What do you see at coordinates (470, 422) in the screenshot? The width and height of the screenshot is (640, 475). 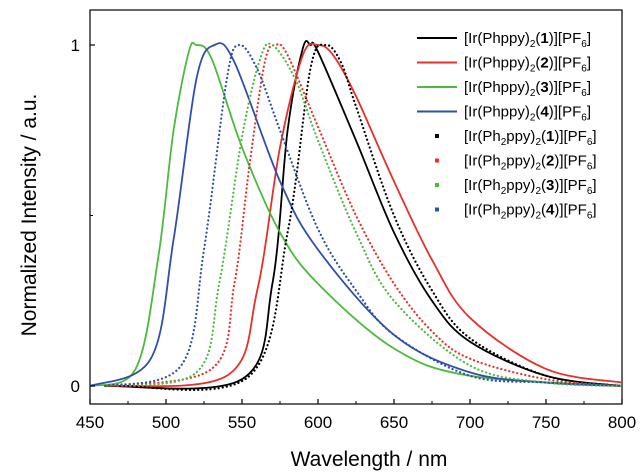 I see `x-tick-label: 700` at bounding box center [470, 422].